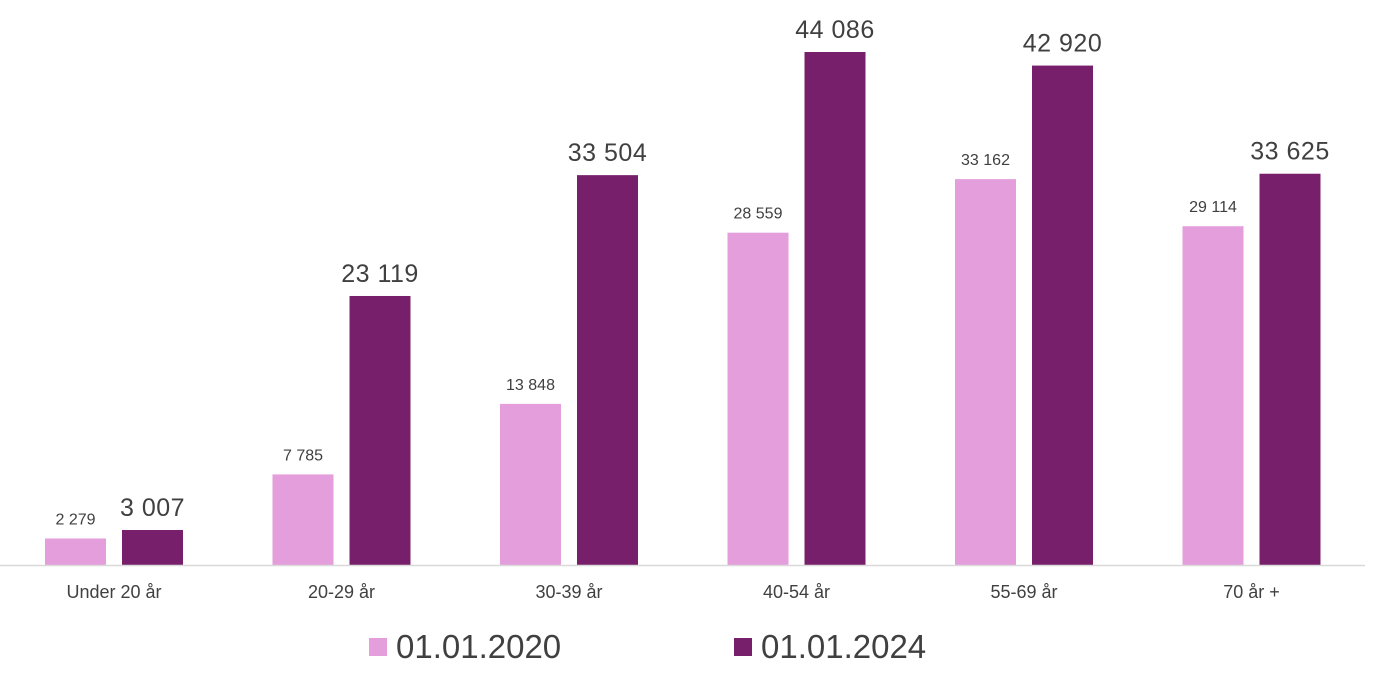 The height and width of the screenshot is (694, 1398). What do you see at coordinates (985, 160) in the screenshot?
I see `data-label-2020-4: 33 162` at bounding box center [985, 160].